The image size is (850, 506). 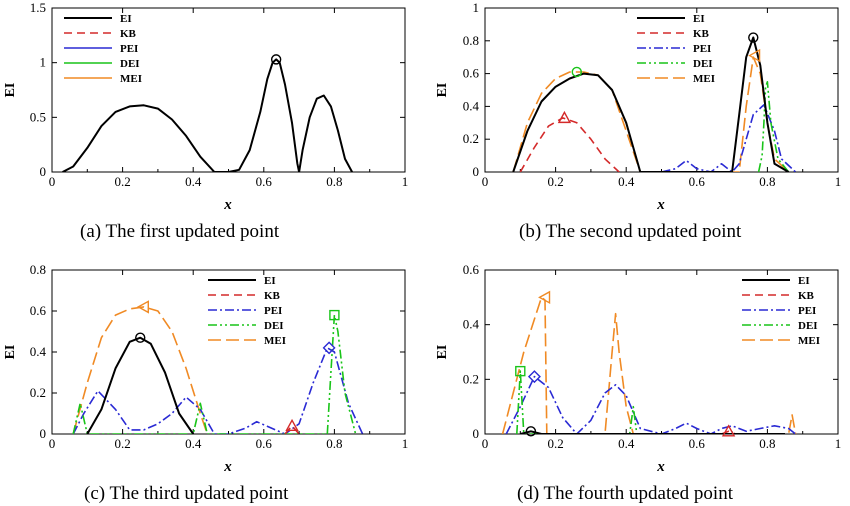 I want to click on plot-frame, so click(x=661, y=90).